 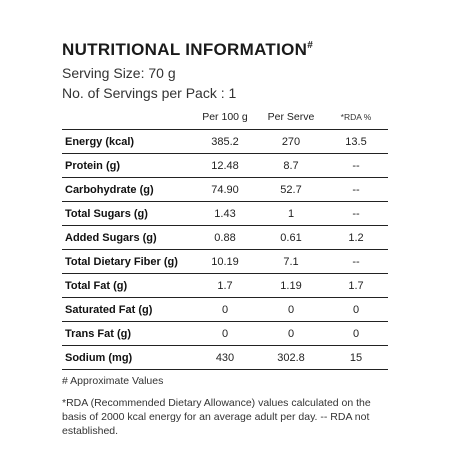 I want to click on nutrient-label: Protein (g), so click(x=127, y=165).